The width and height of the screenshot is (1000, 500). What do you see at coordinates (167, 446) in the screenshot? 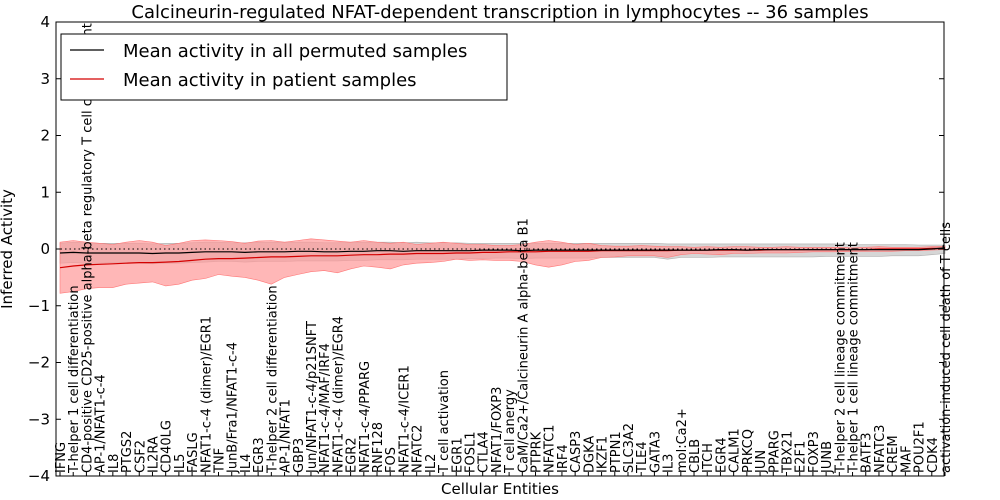
I see `x-tick-label-8: CD40LG` at bounding box center [167, 446].